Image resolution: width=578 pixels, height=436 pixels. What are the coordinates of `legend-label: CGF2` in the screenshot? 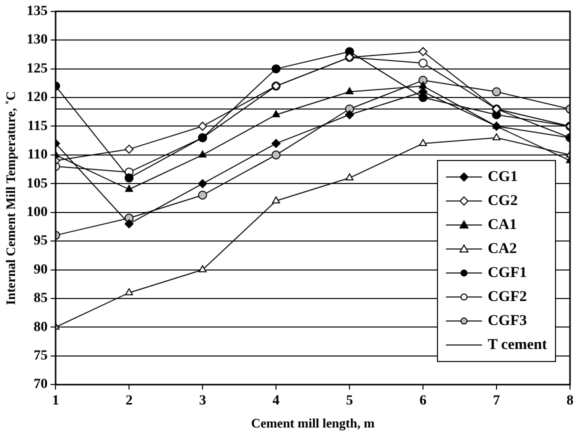 It's located at (507, 297).